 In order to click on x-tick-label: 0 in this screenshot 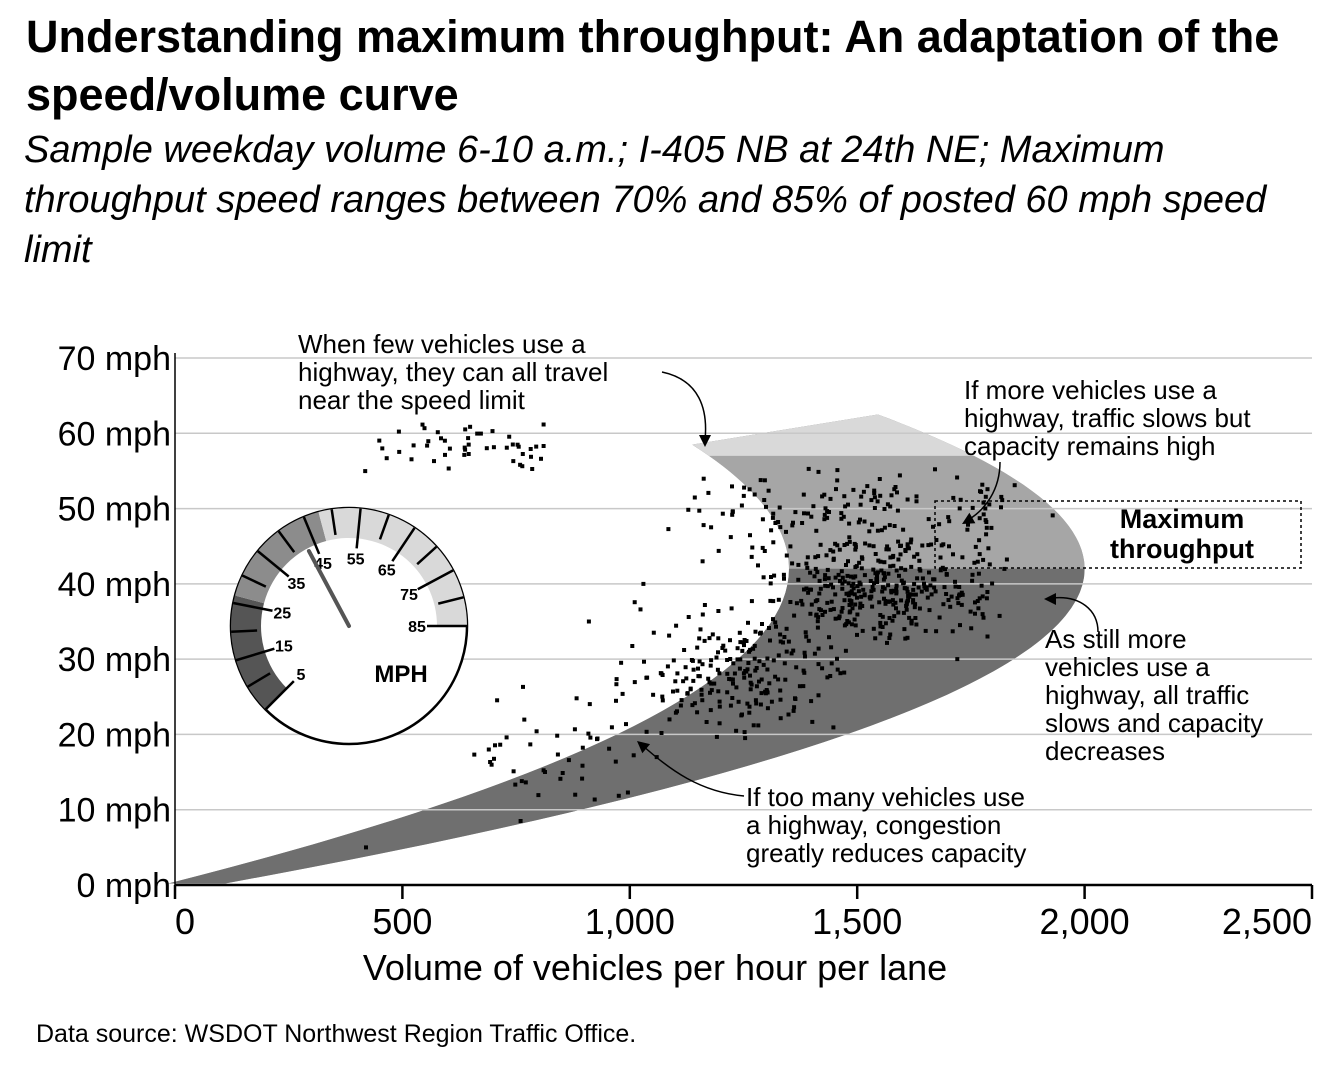, I will do `click(185, 921)`.